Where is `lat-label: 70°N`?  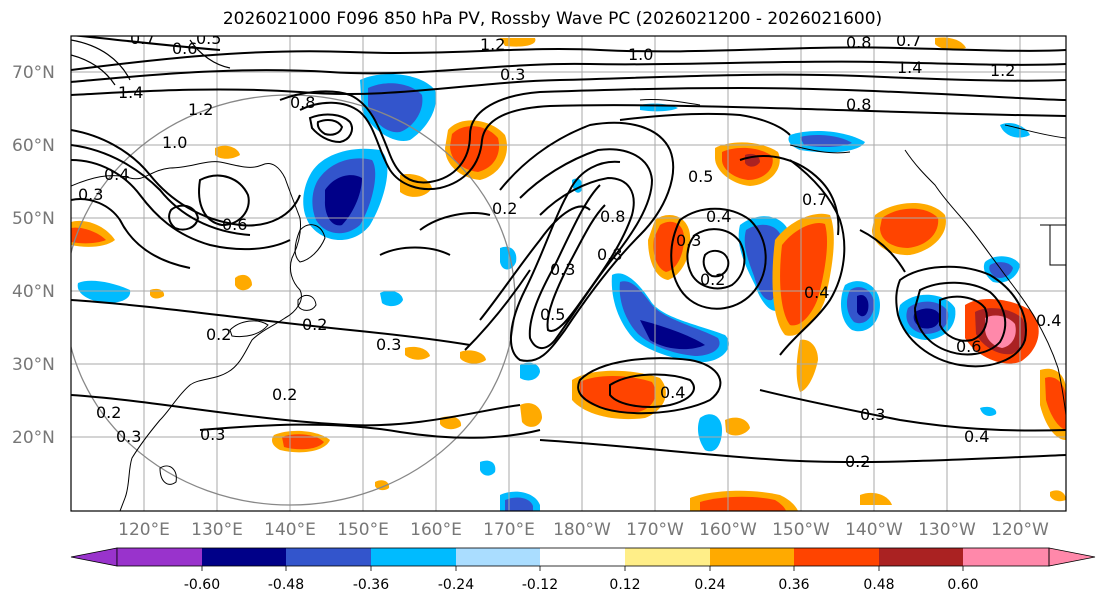 lat-label: 70°N is located at coordinates (33, 73).